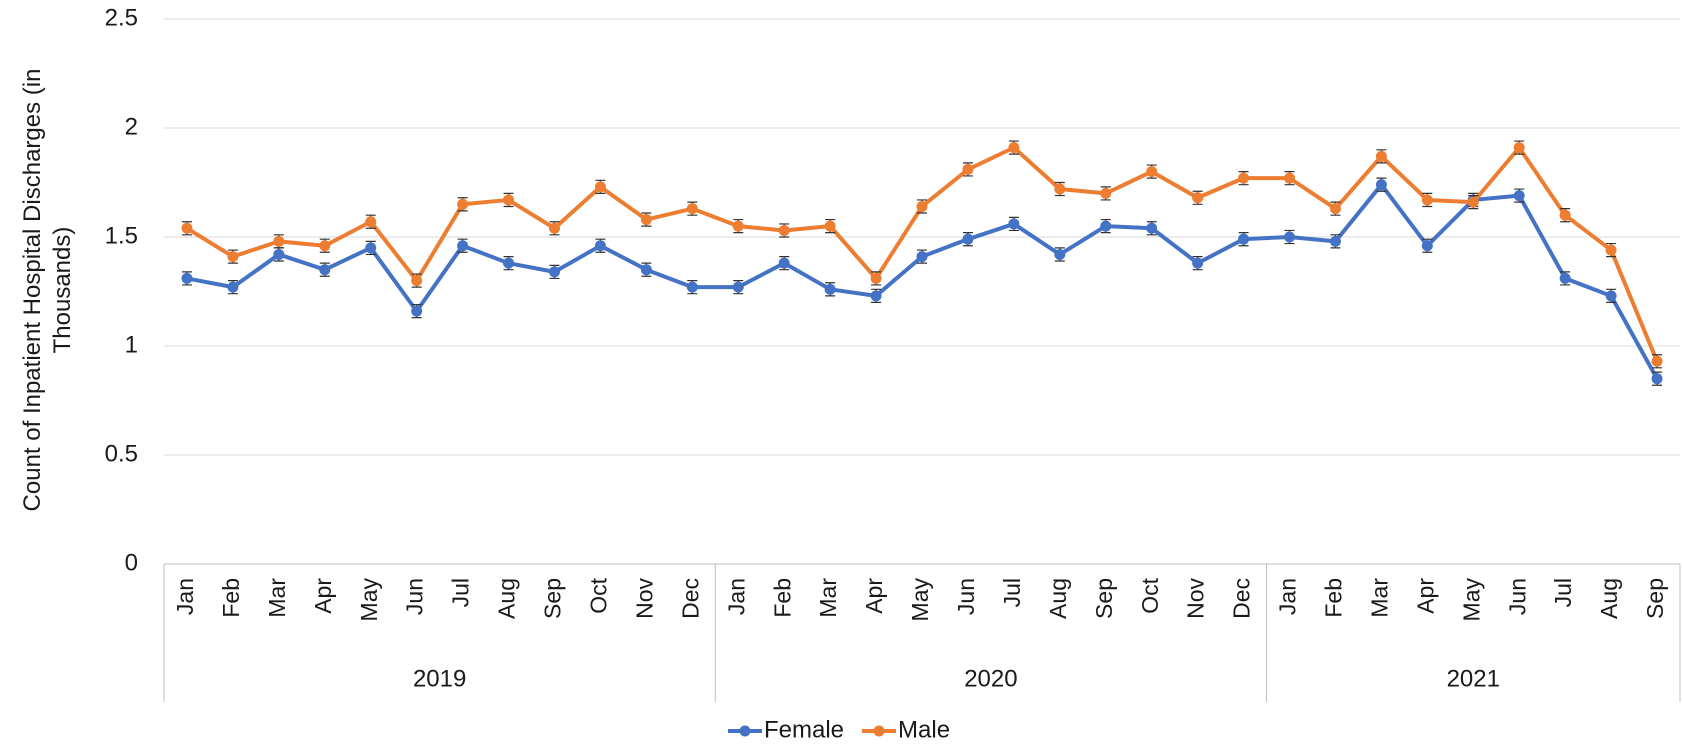 The image size is (1682, 749). I want to click on x-tick-label: Mar, so click(277, 598).